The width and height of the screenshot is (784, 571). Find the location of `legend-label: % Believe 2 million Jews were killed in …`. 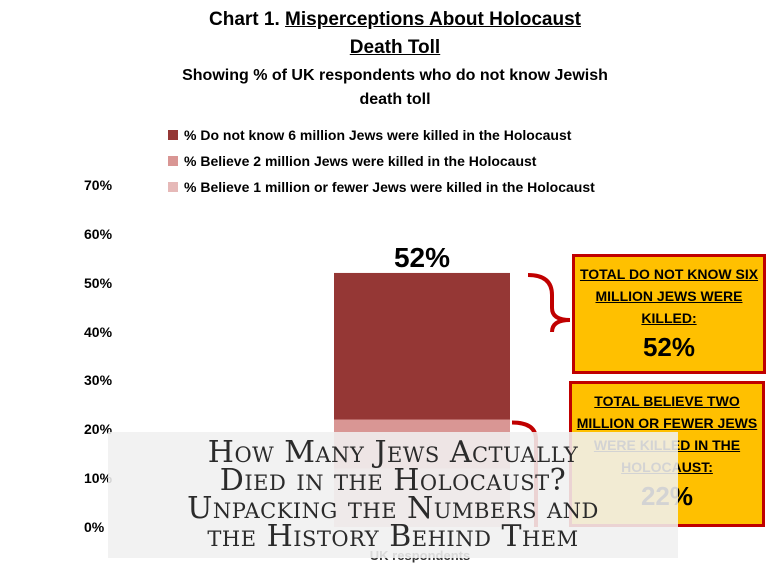

legend-label: % Believe 2 million Jews were killed in … is located at coordinates (360, 161).